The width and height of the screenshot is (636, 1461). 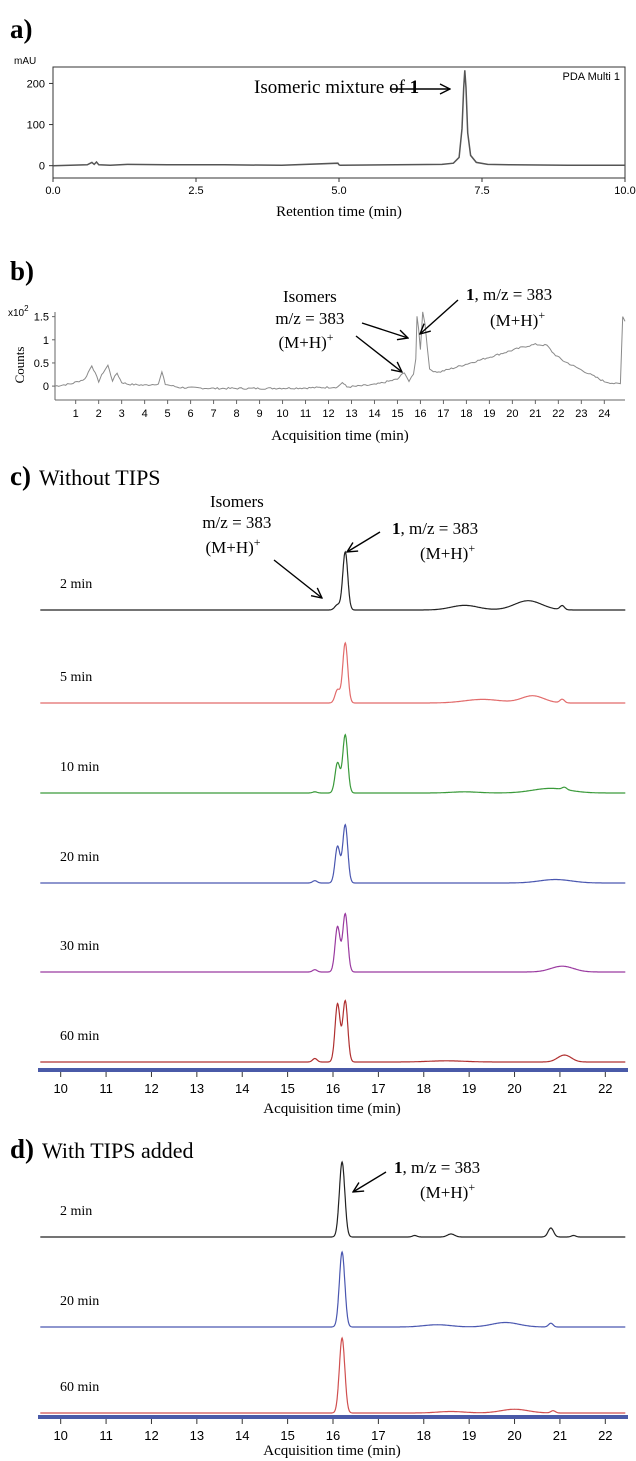 I want to click on panel-c-x-tick-label: 14, so click(x=242, y=1088).